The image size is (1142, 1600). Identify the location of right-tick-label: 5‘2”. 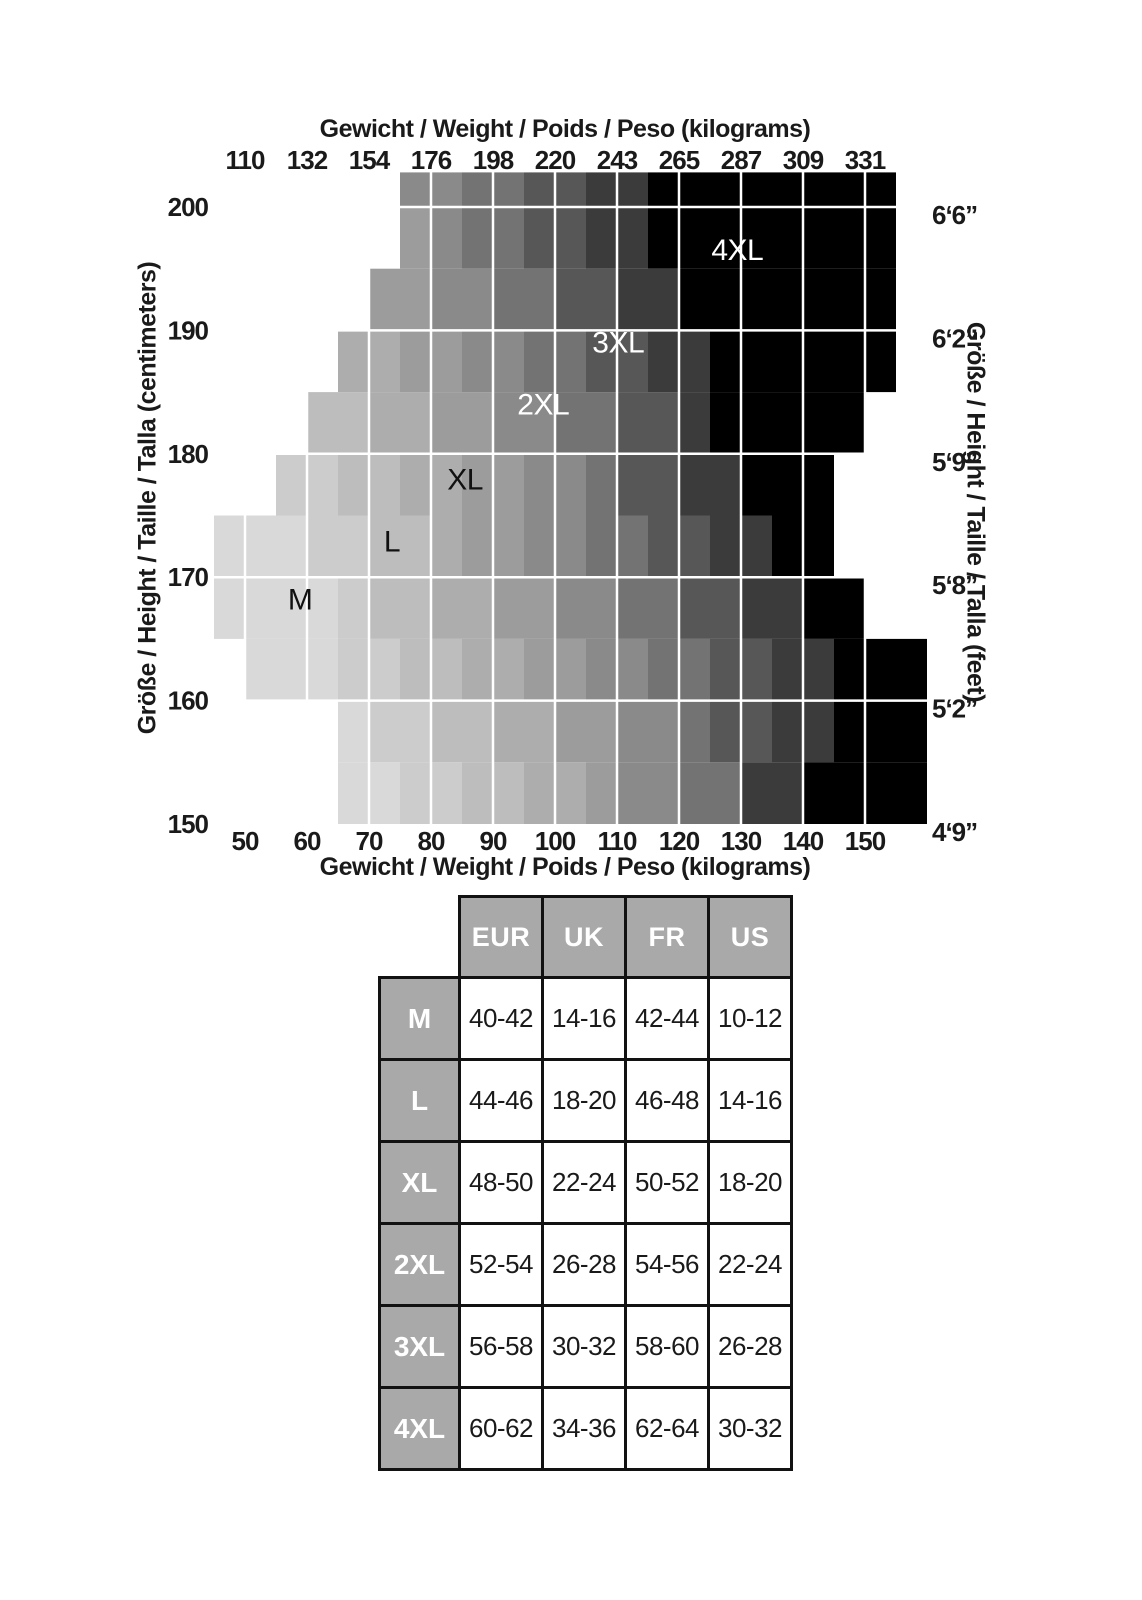
(954, 709).